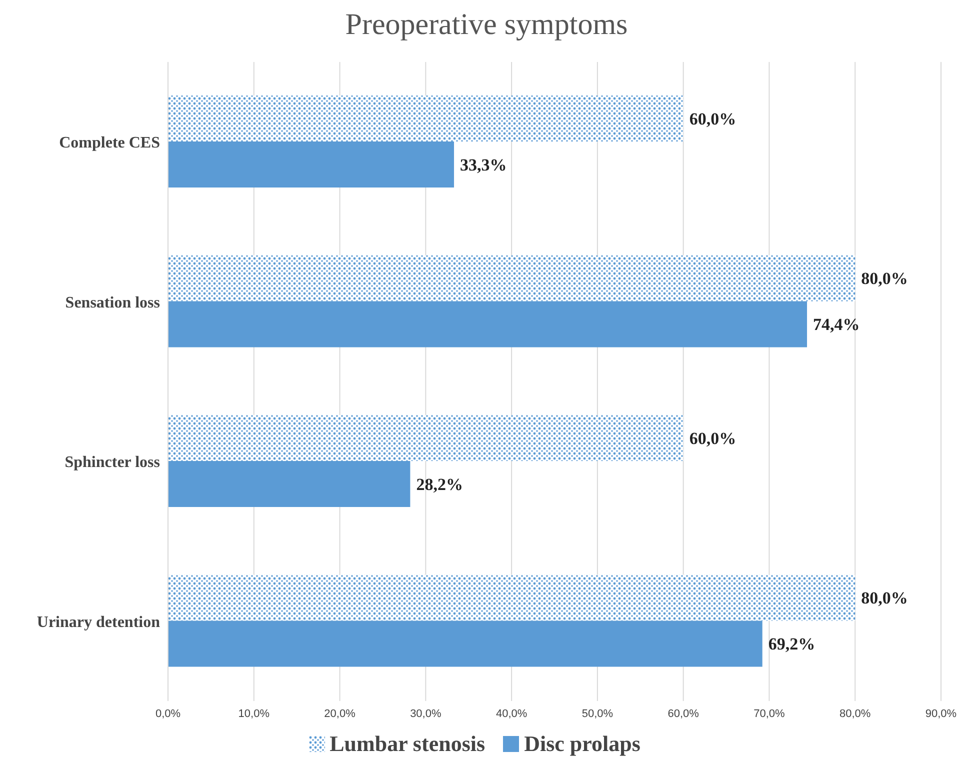 The image size is (973, 777). What do you see at coordinates (855, 714) in the screenshot?
I see `x-tick-label: 80,0%` at bounding box center [855, 714].